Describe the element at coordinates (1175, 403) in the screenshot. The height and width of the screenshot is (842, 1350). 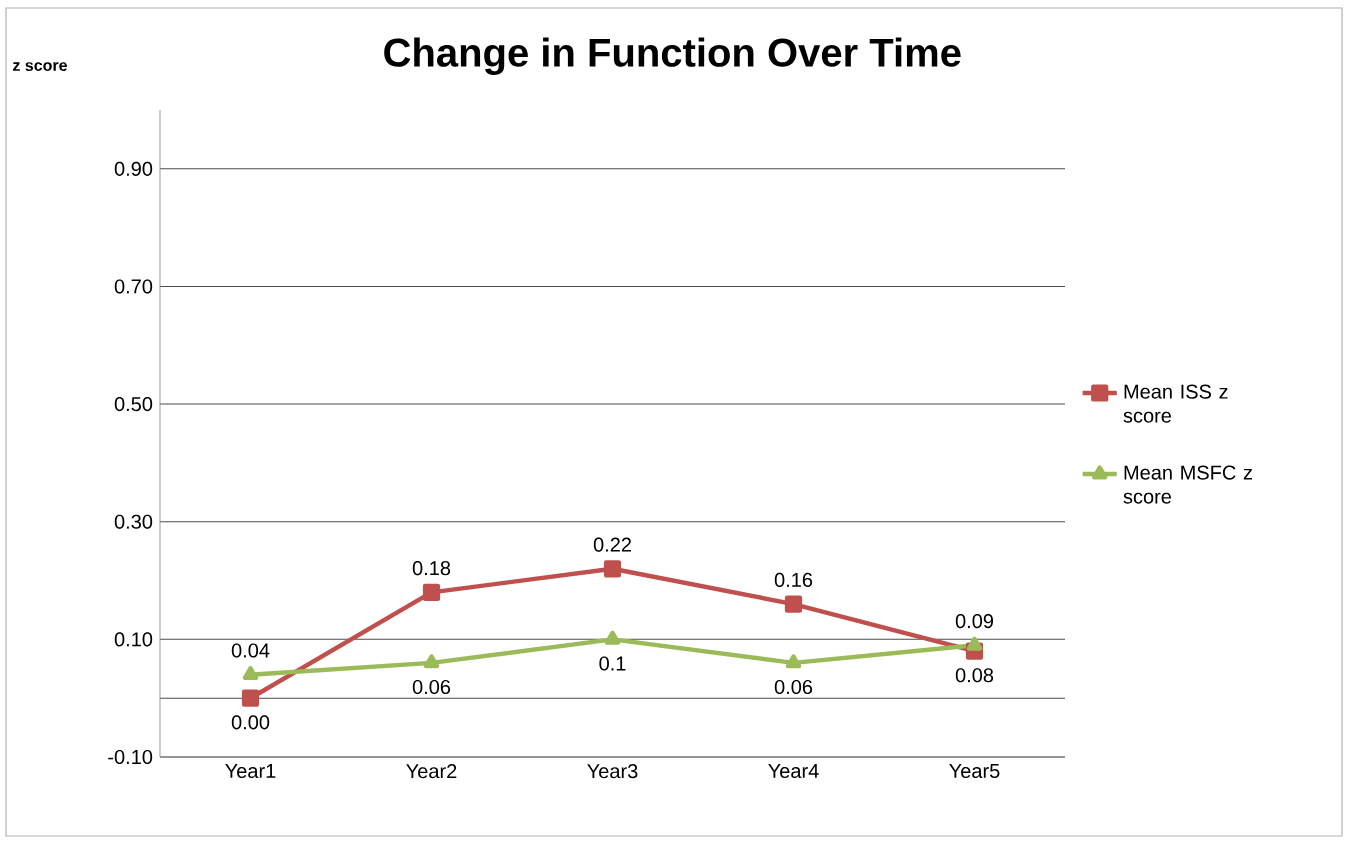
I see `legend-label: Mean ISS z score` at that location.